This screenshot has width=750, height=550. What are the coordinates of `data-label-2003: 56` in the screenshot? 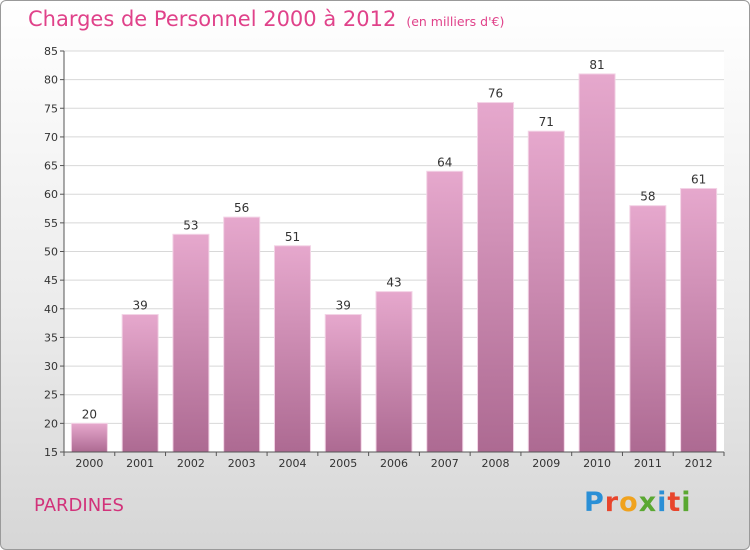 It's located at (241, 208).